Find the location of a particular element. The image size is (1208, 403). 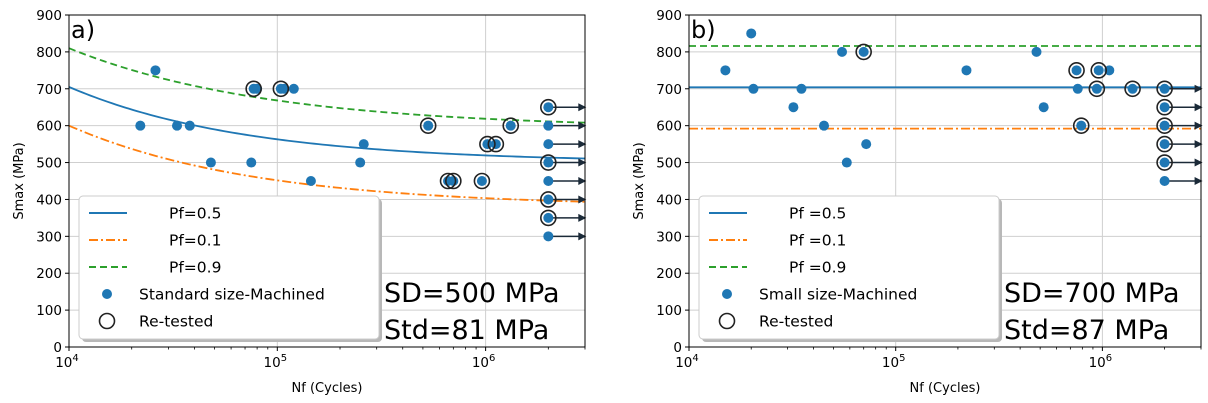

legend-entry-label: Pf=0.9 is located at coordinates (195, 268).